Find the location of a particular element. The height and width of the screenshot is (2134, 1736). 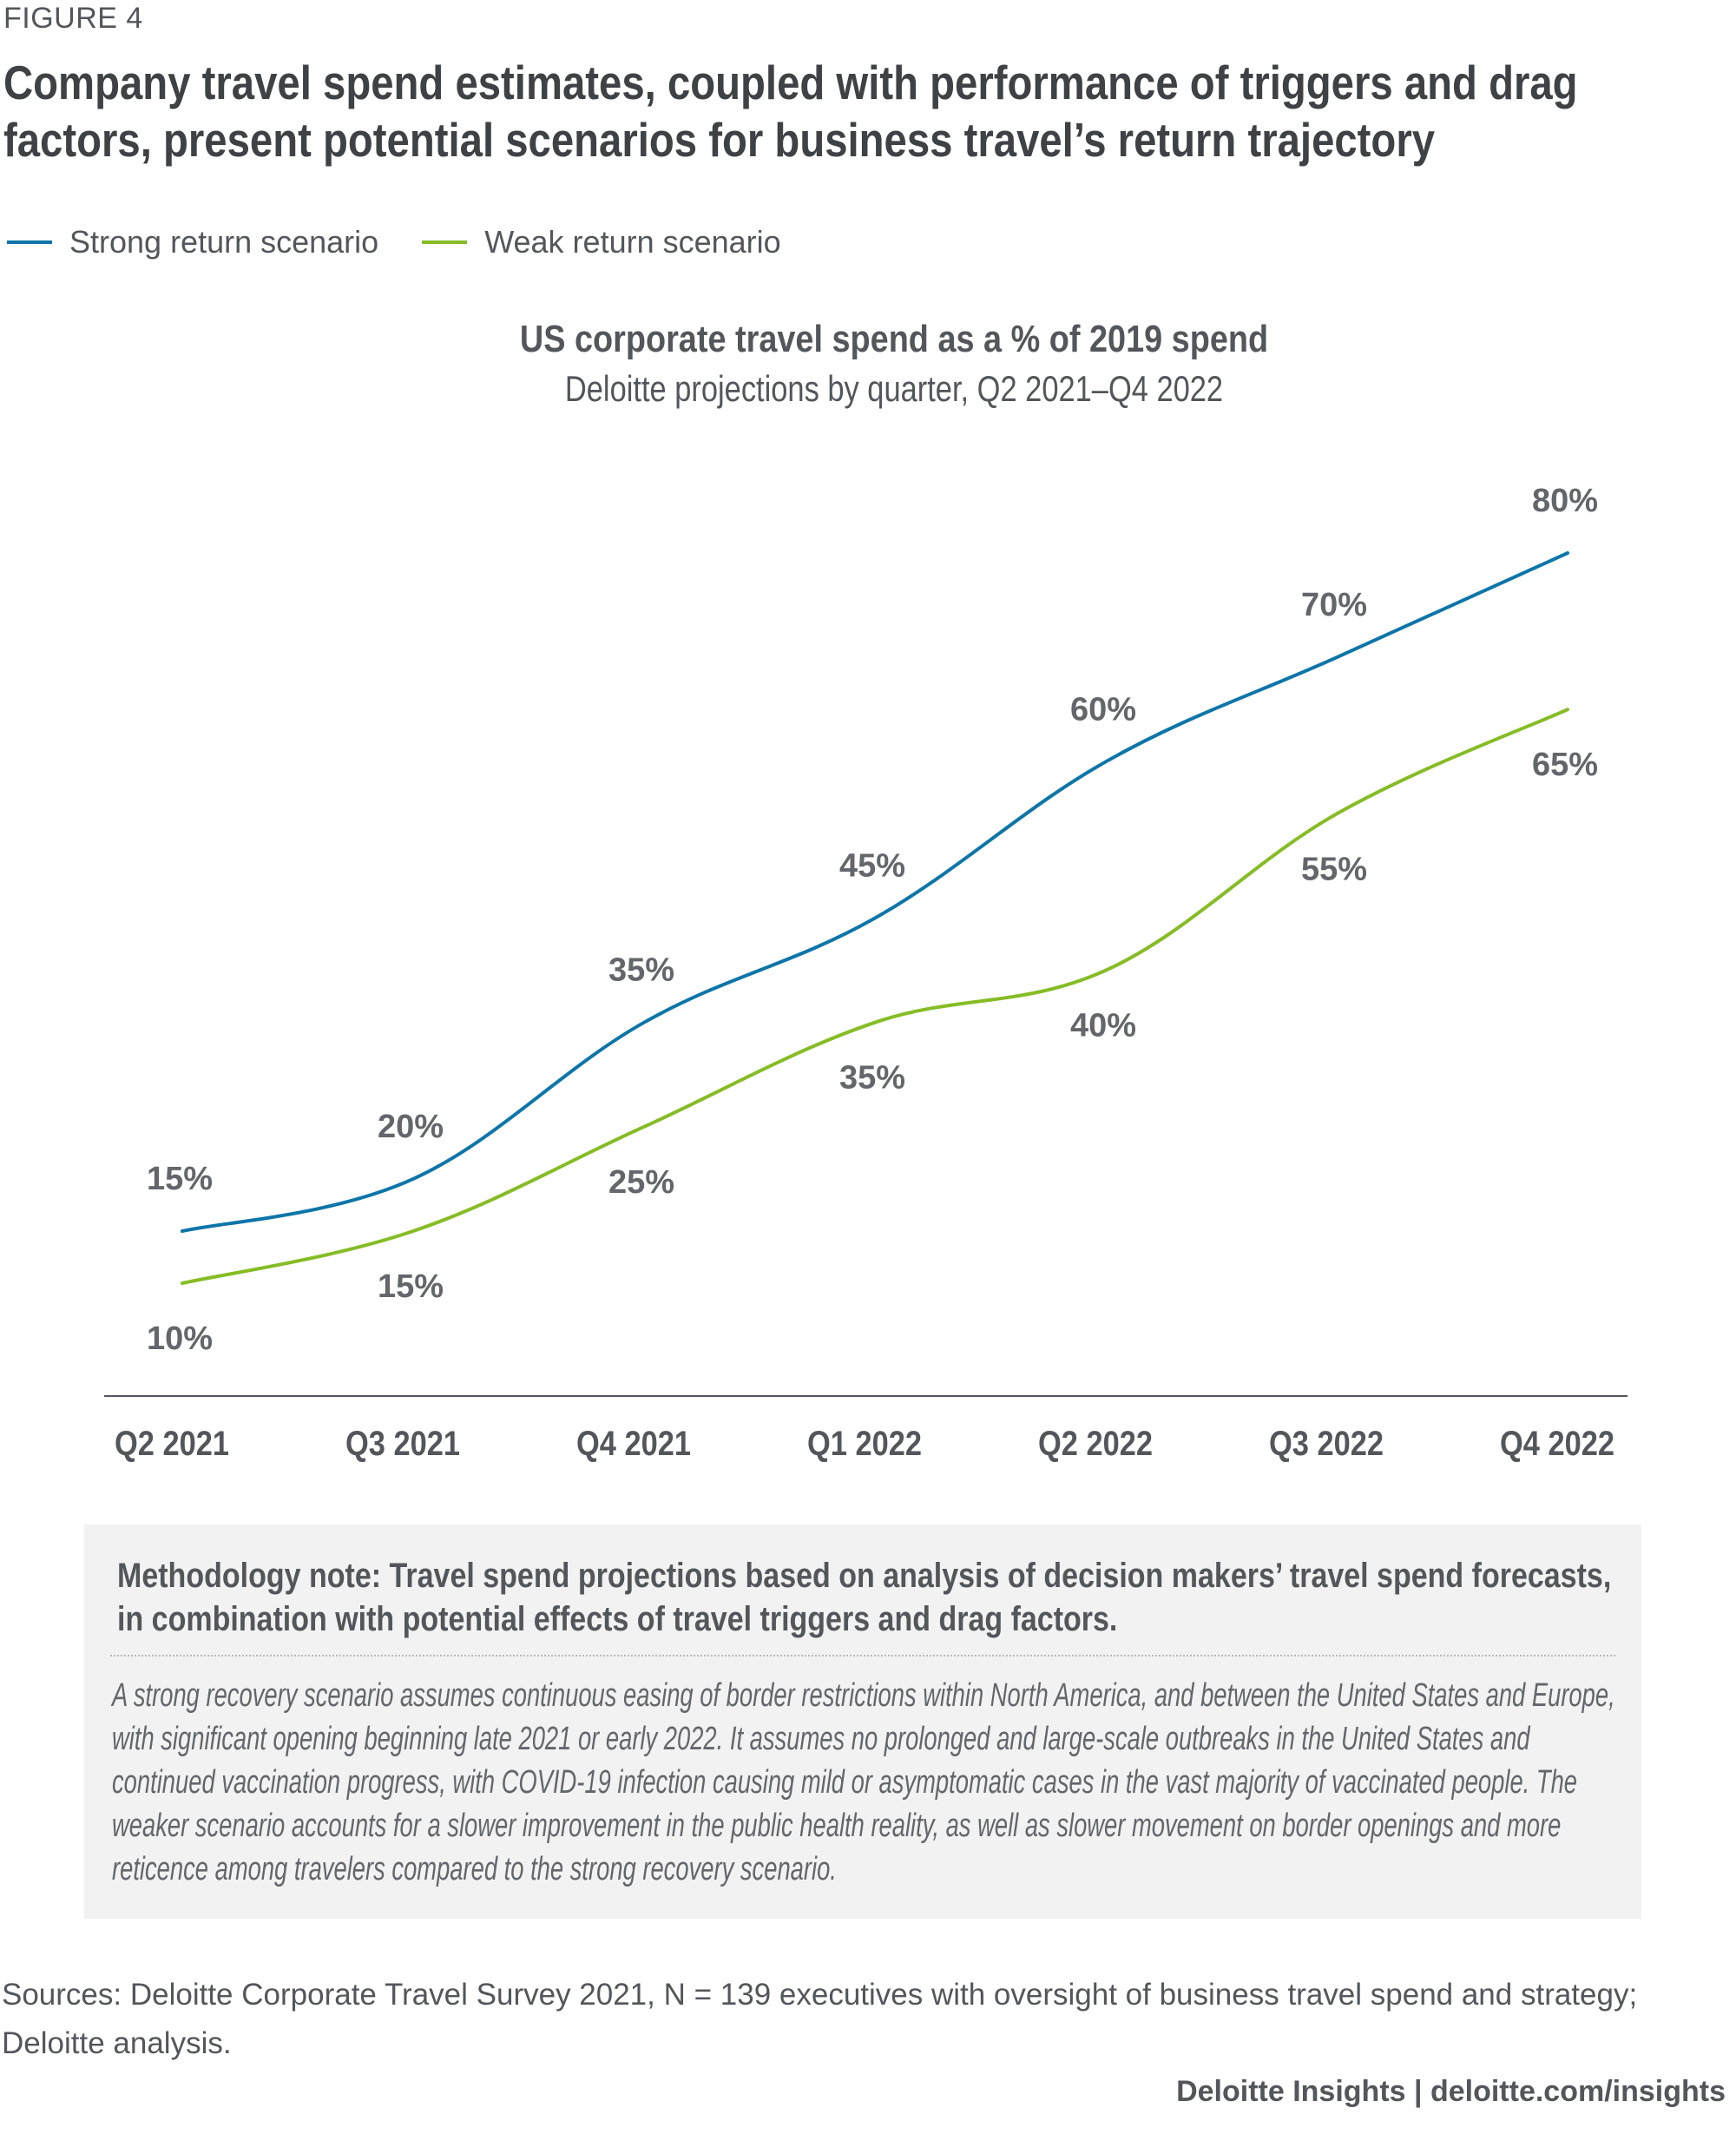

x-tick-label: Q2 2021 is located at coordinates (172, 1443).